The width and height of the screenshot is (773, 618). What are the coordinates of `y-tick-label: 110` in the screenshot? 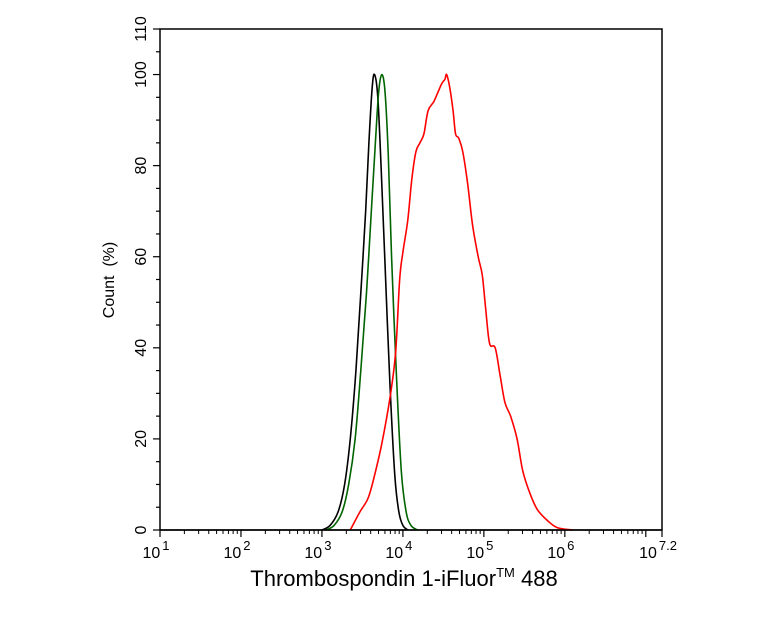 It's located at (141, 29).